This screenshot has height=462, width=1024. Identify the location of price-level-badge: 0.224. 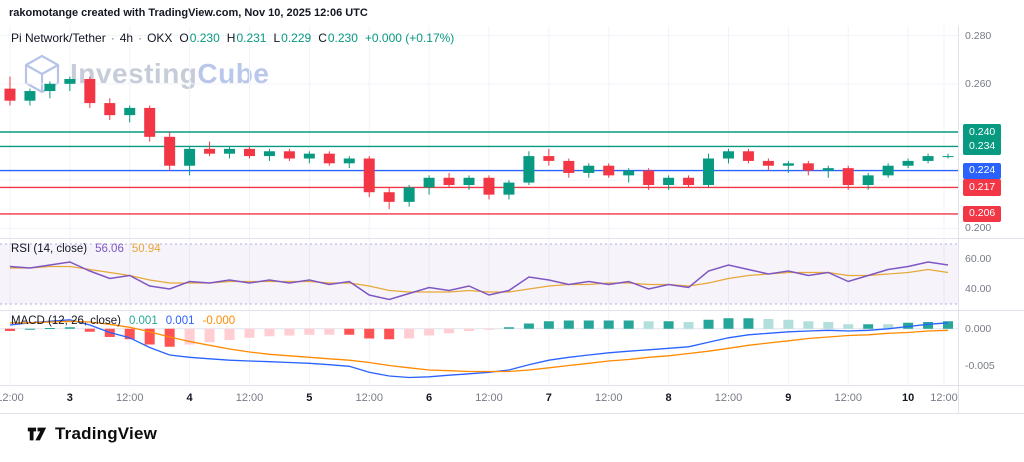
(982, 170).